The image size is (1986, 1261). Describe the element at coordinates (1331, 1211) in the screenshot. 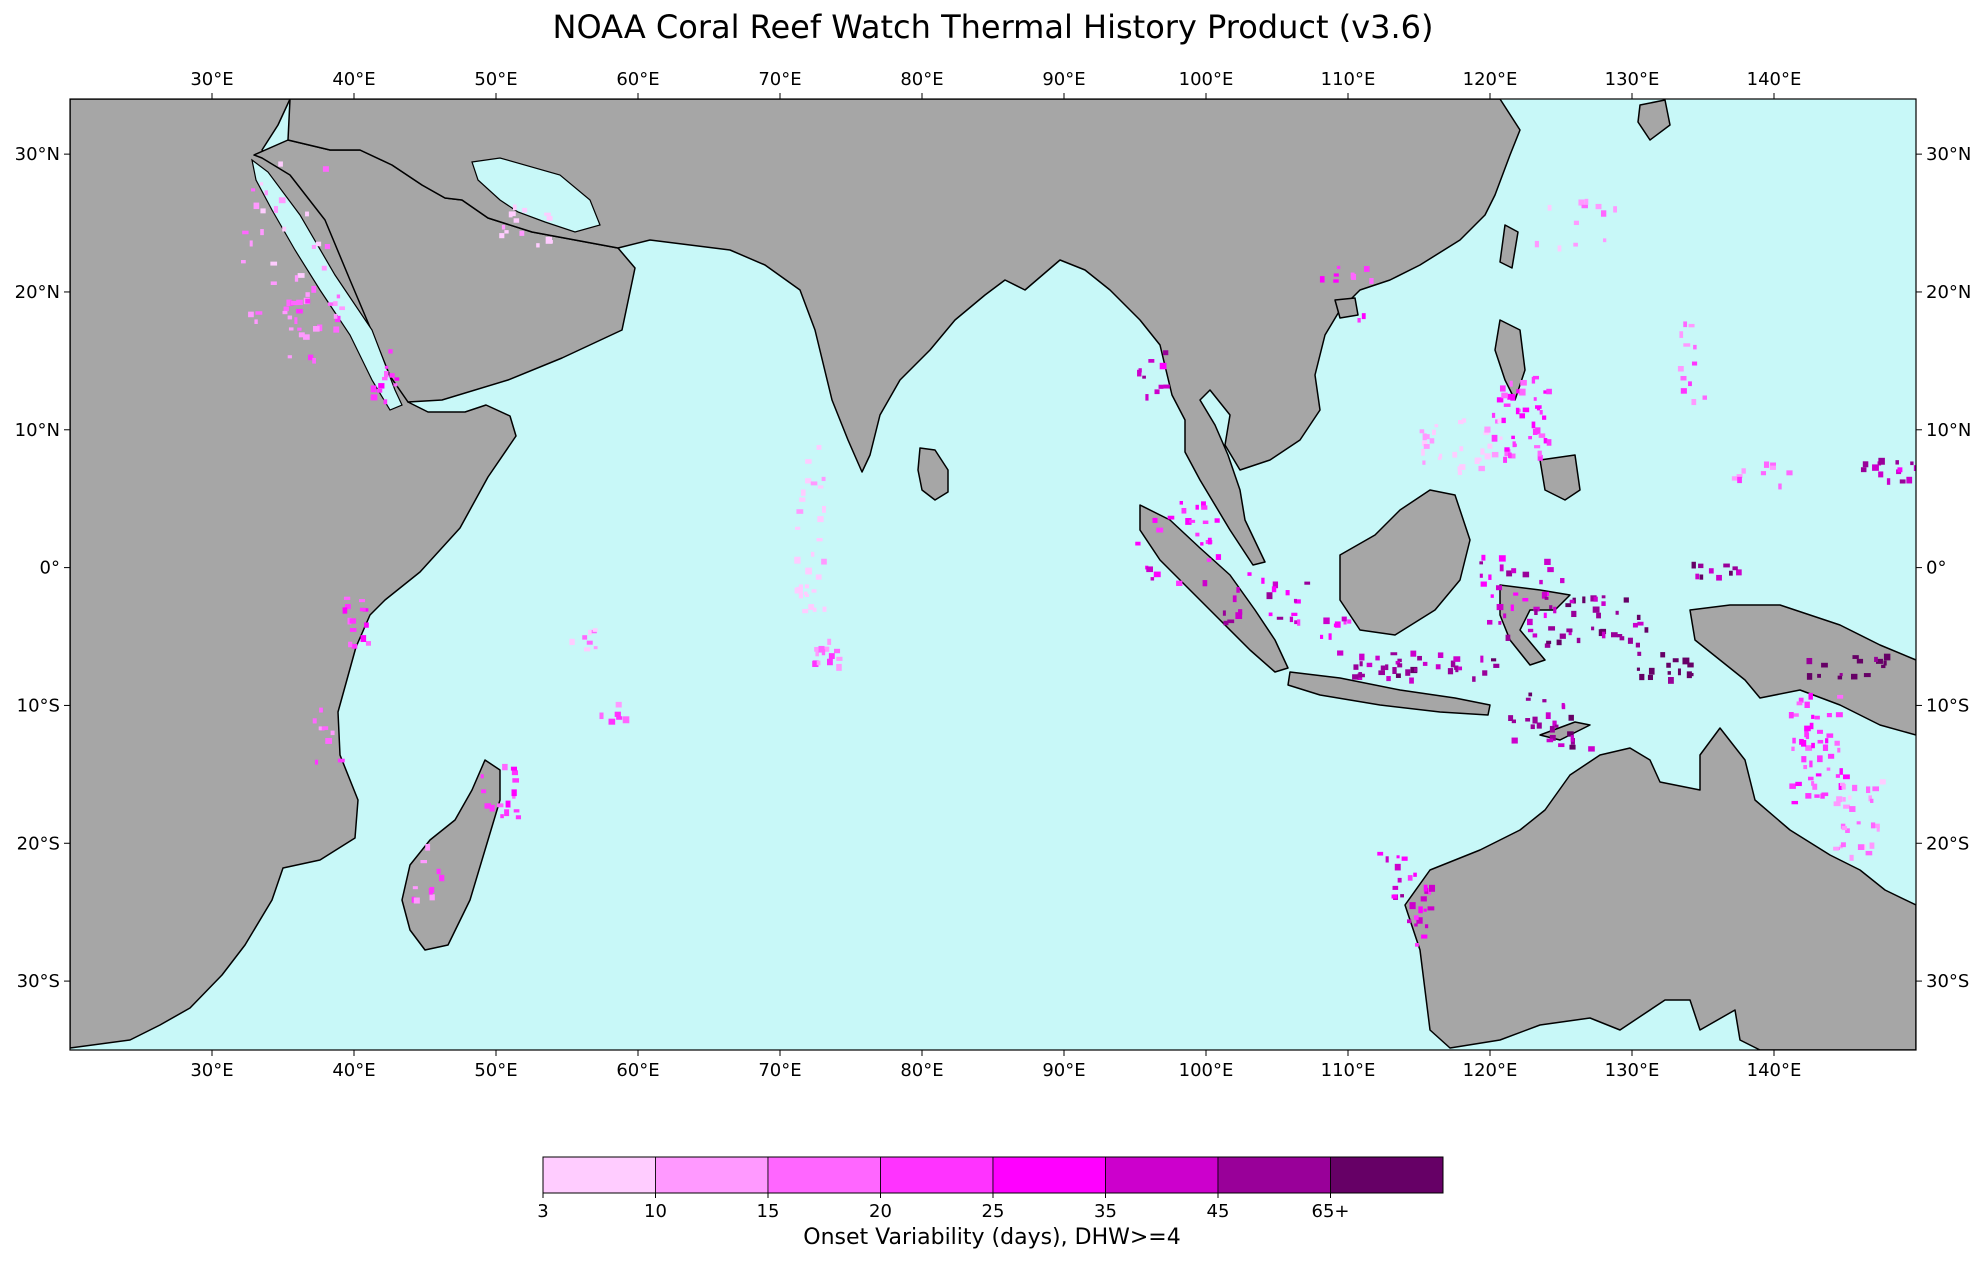

I see `colorbar-tick-label: 65+` at that location.